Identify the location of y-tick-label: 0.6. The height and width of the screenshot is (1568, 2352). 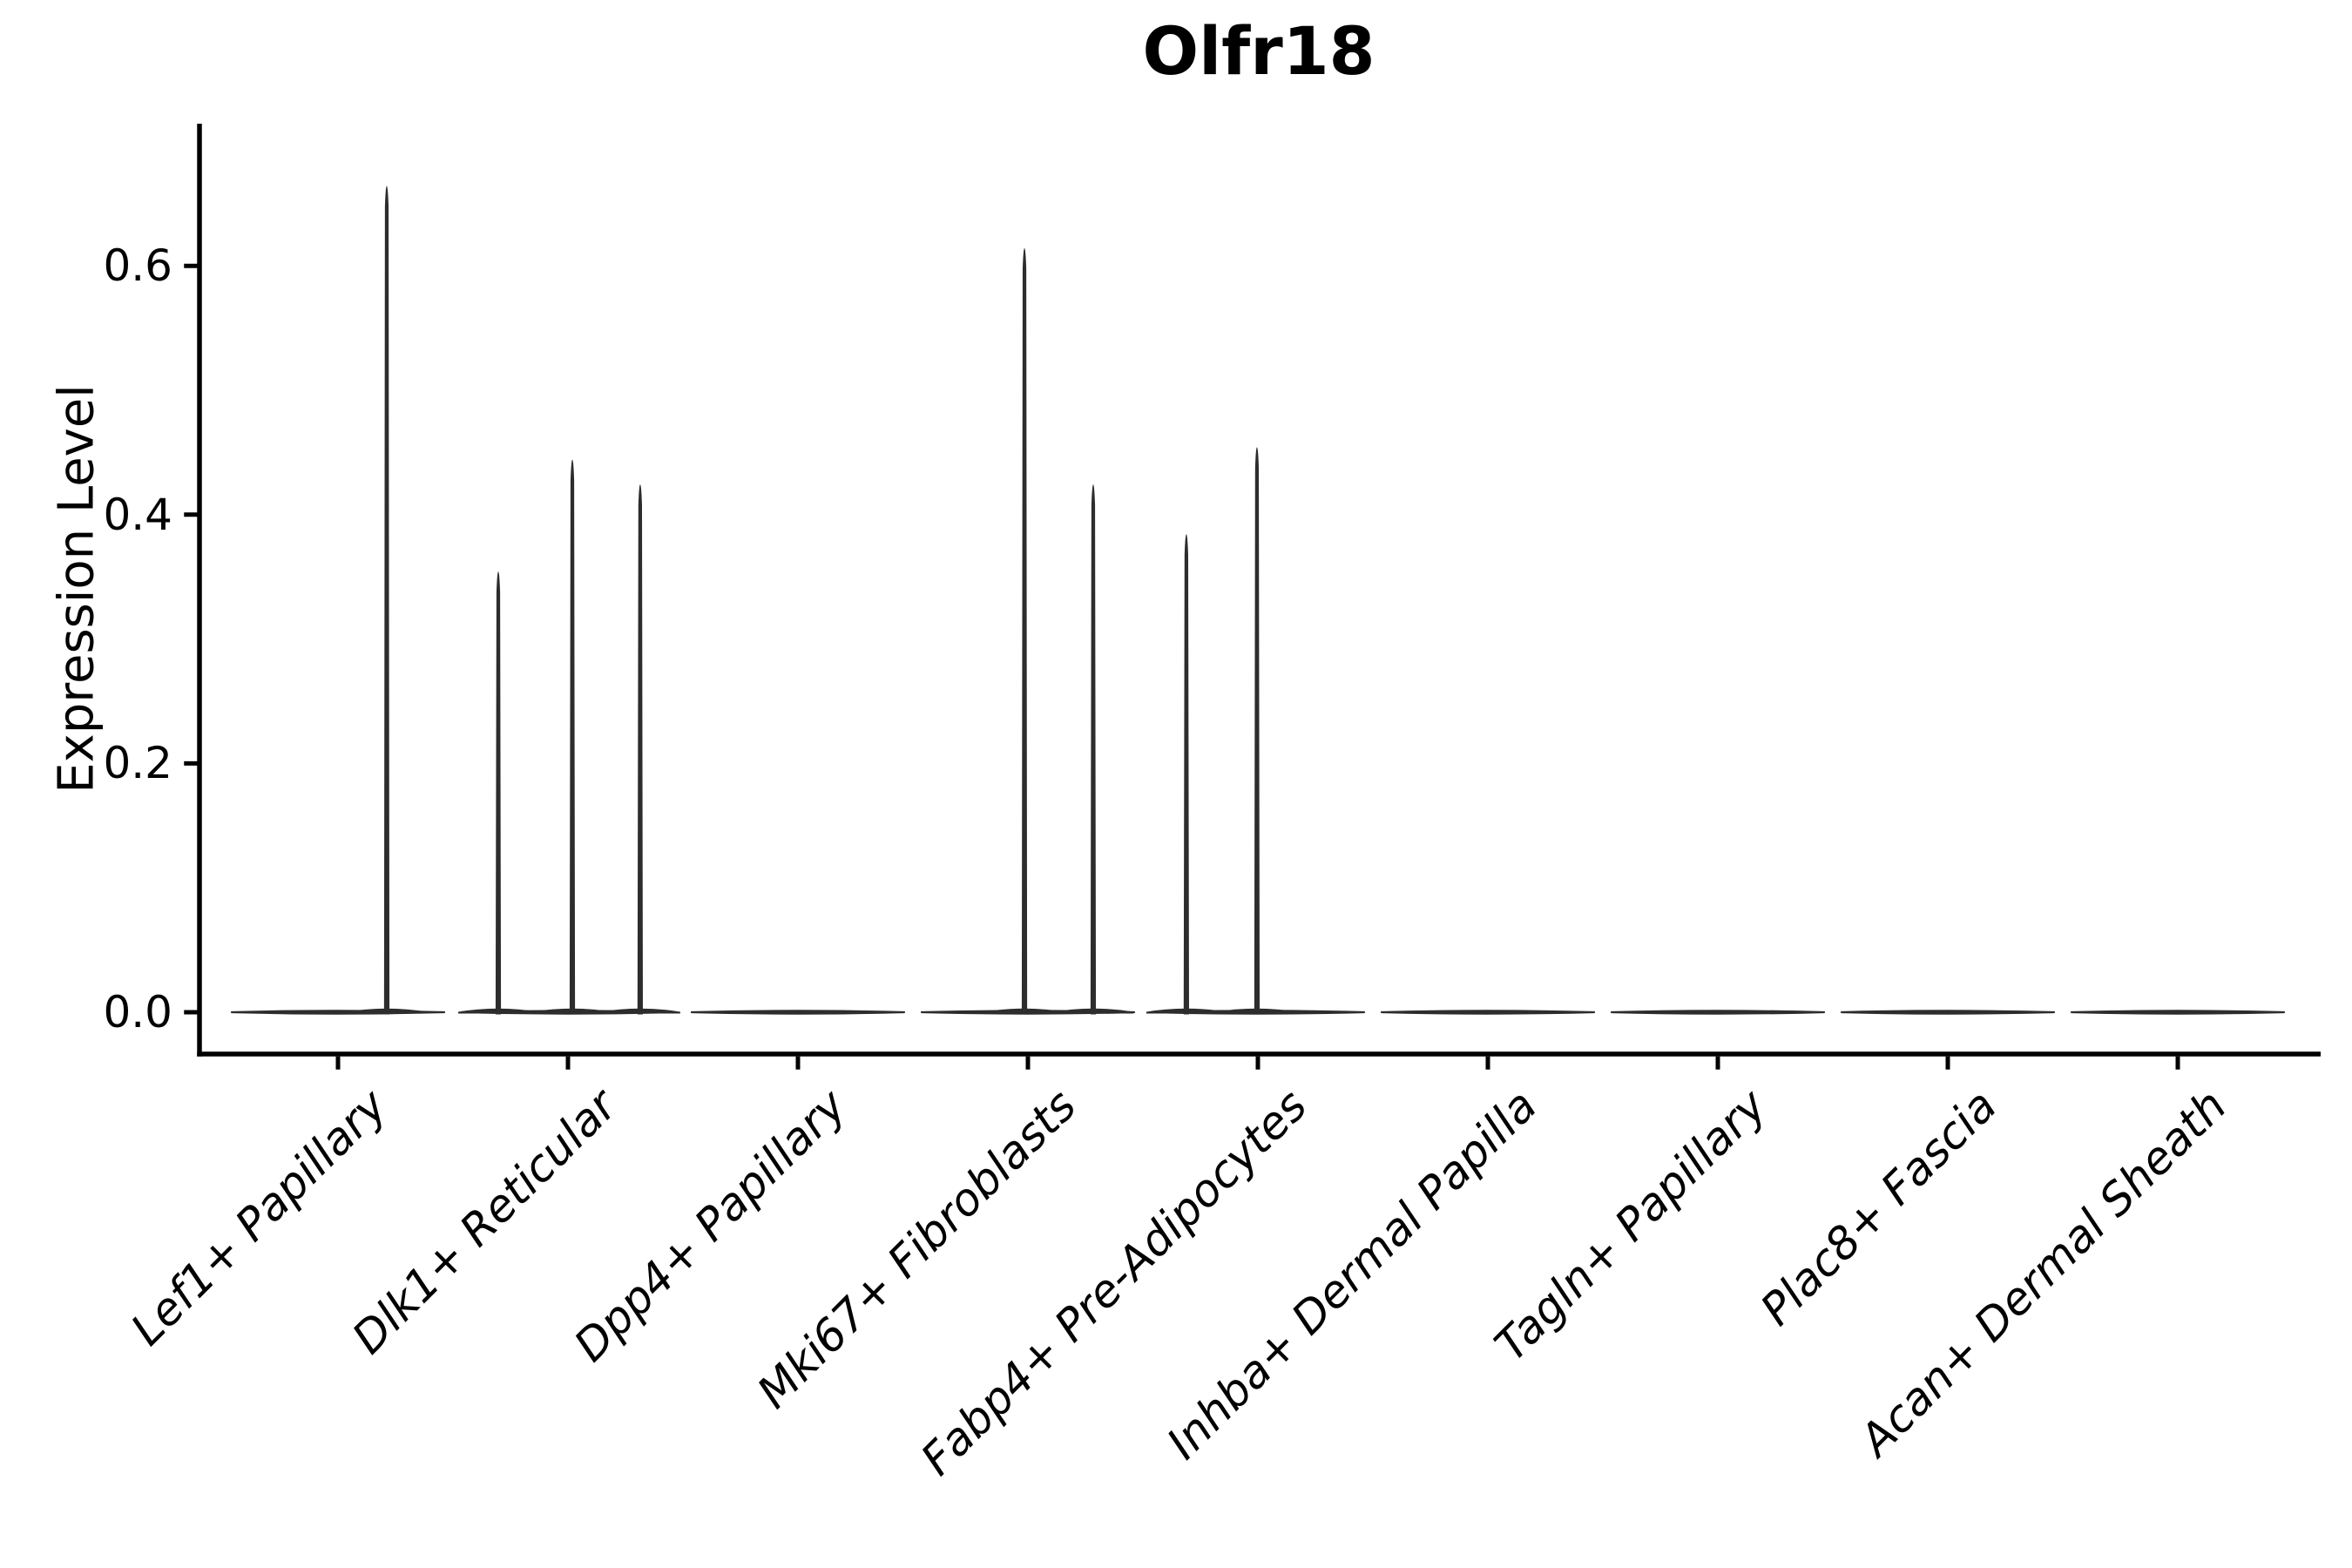
(137, 266).